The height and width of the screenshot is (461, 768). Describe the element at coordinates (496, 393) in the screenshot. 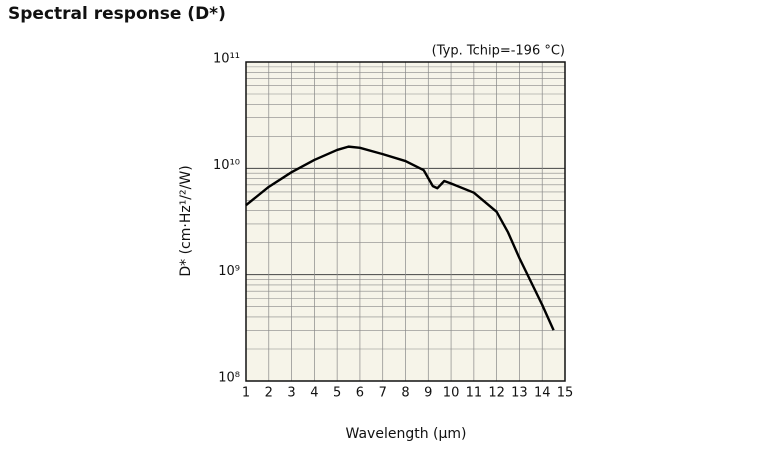

I see `x-tick-label: 12` at that location.